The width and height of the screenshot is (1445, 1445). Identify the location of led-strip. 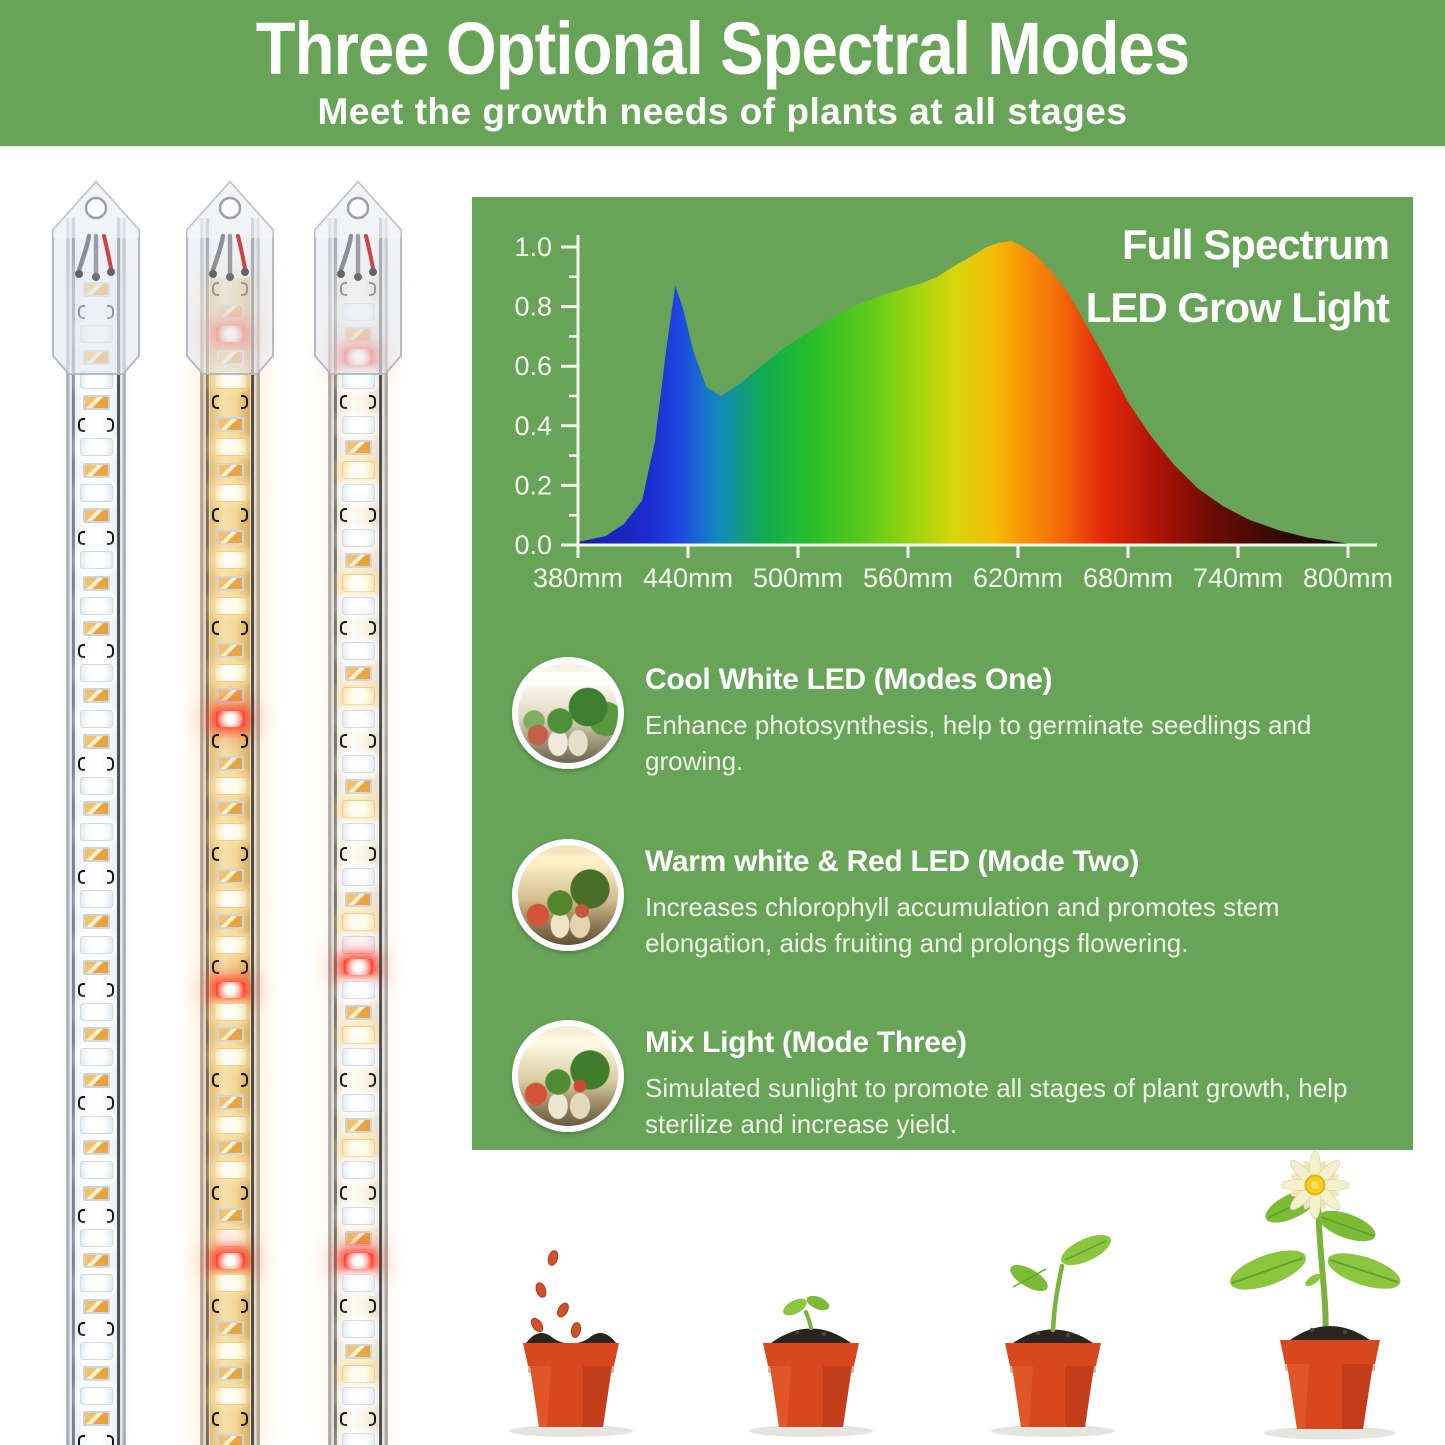
(358, 861).